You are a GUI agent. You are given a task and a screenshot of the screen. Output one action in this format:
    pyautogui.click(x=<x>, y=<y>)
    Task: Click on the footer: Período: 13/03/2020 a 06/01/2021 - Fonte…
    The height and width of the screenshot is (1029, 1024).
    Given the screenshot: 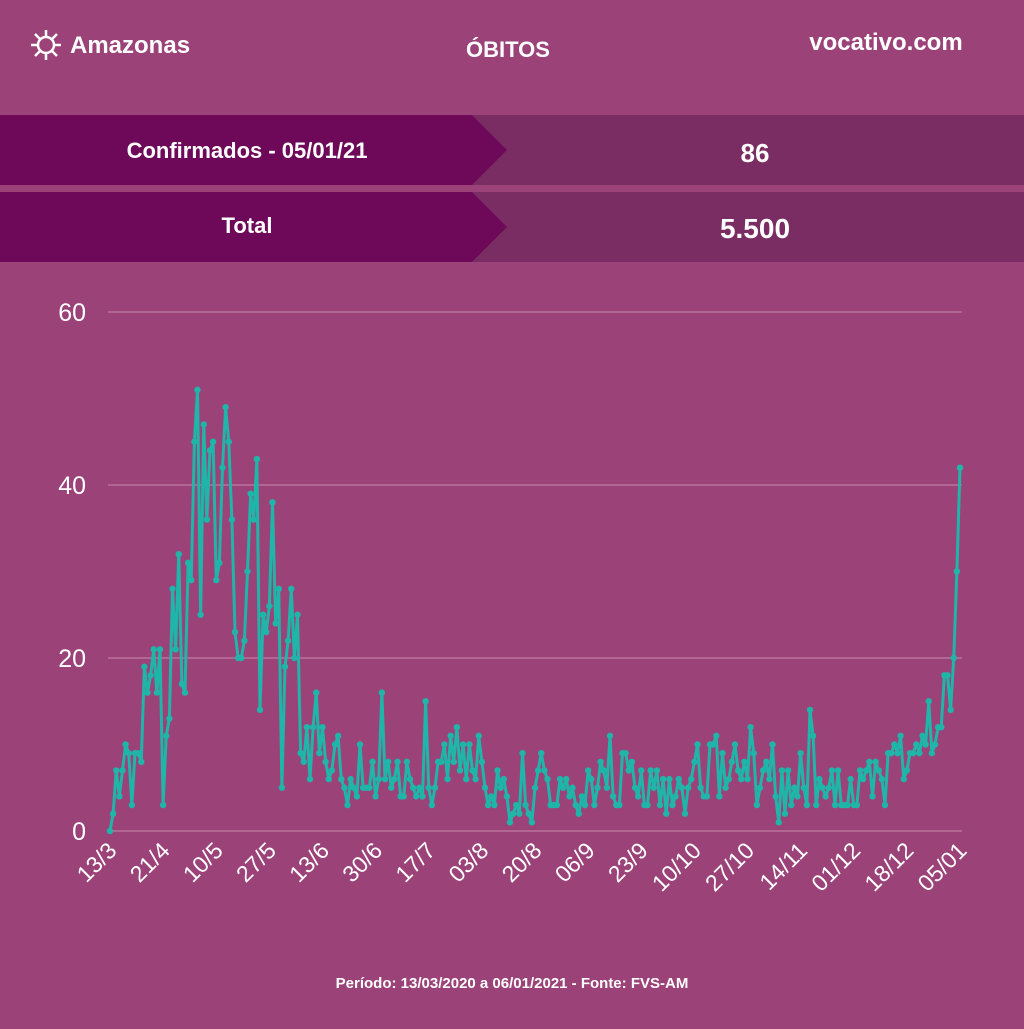 What is the action you would take?
    pyautogui.click(x=512, y=983)
    